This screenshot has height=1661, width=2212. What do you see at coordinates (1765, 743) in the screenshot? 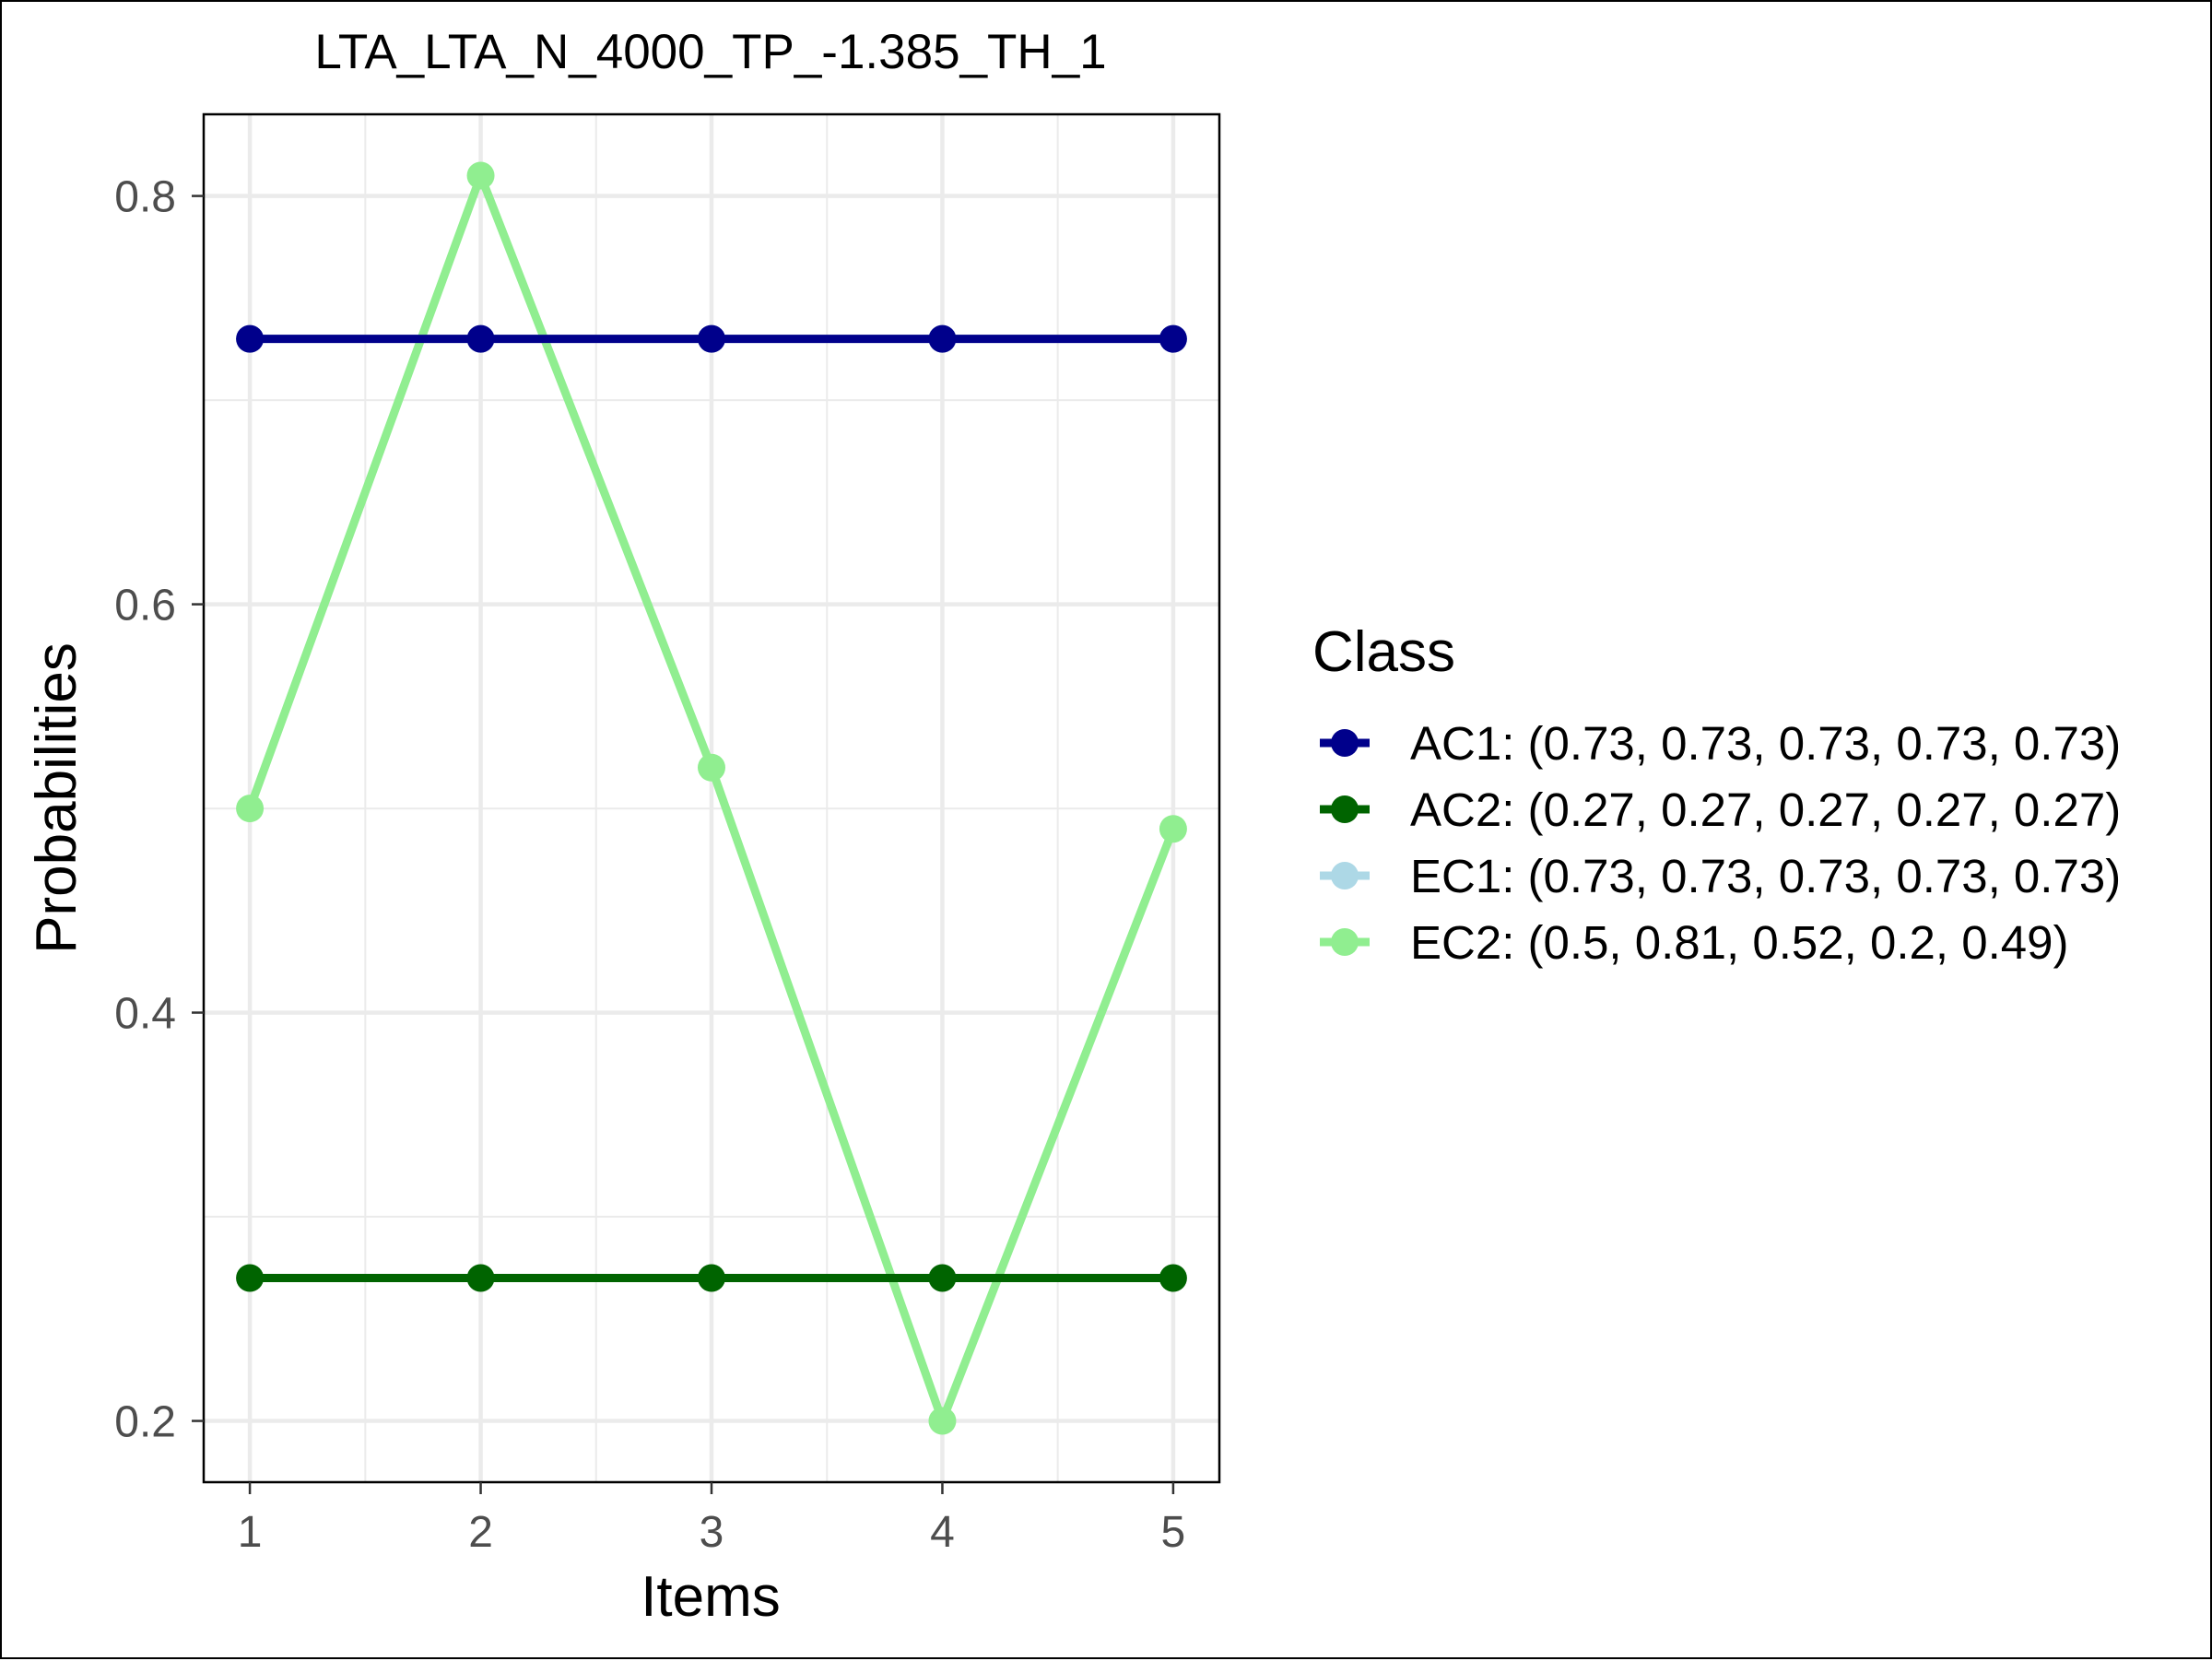
I see `legend-label: AC1: (0.73, 0.73, 0.73, 0.73, 0.73)` at bounding box center [1765, 743].